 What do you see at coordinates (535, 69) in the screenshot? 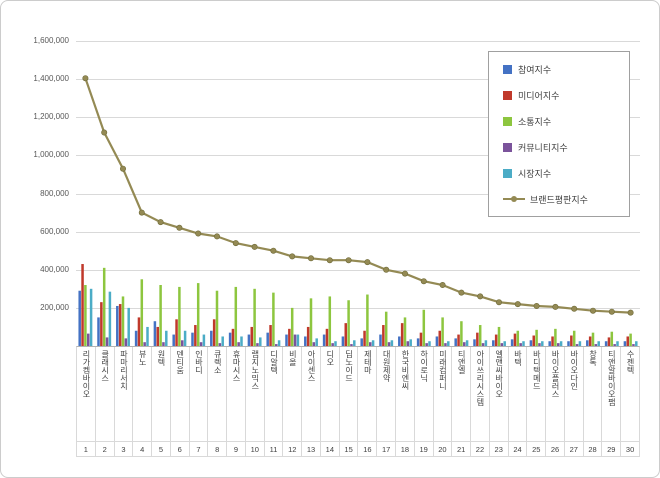
I see `legend-label: 참여지수` at bounding box center [535, 69].